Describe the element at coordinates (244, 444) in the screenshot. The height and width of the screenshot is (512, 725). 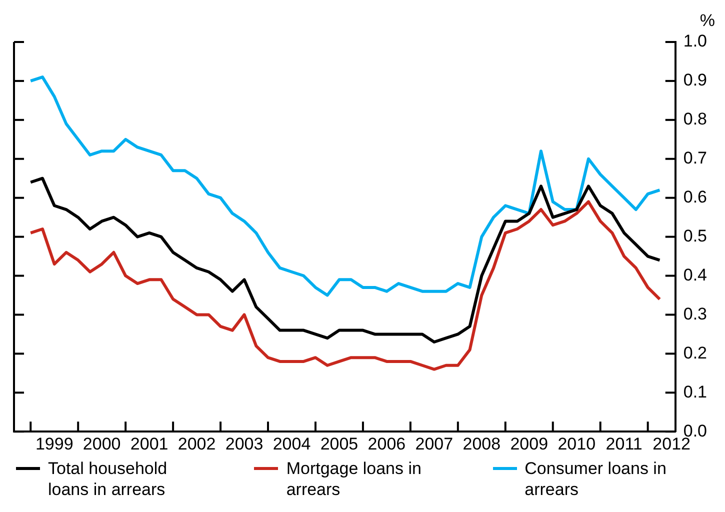
I see `x-tick-label: 2003` at that location.